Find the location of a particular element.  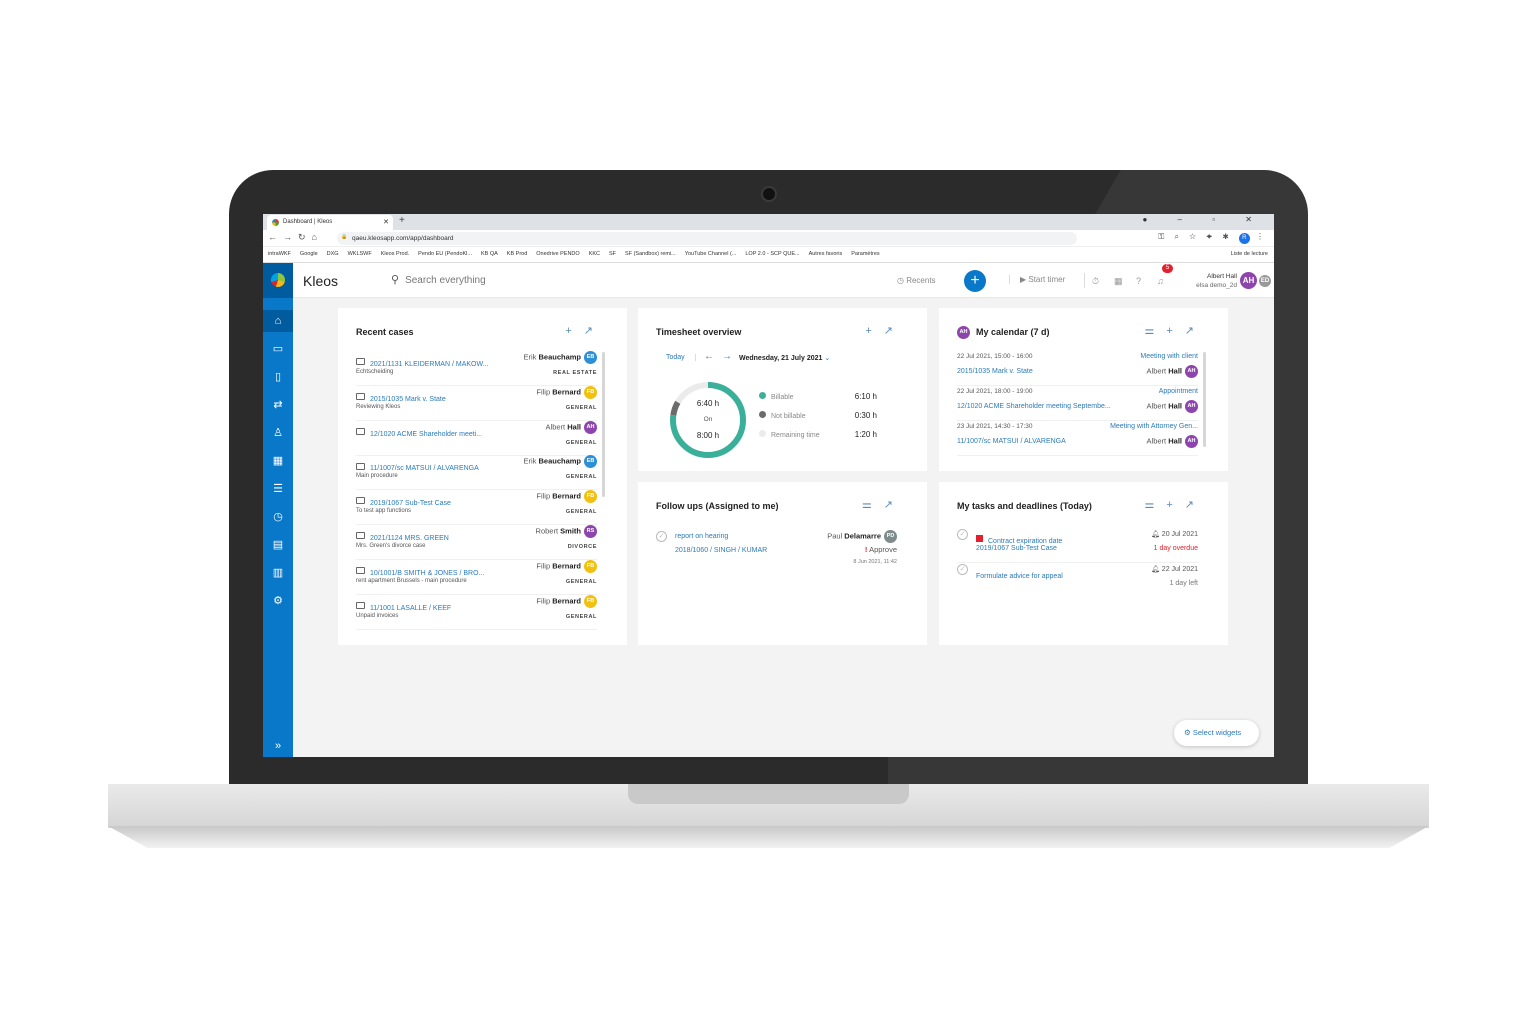

followup-title: report on hearing is located at coordinates (702, 536).